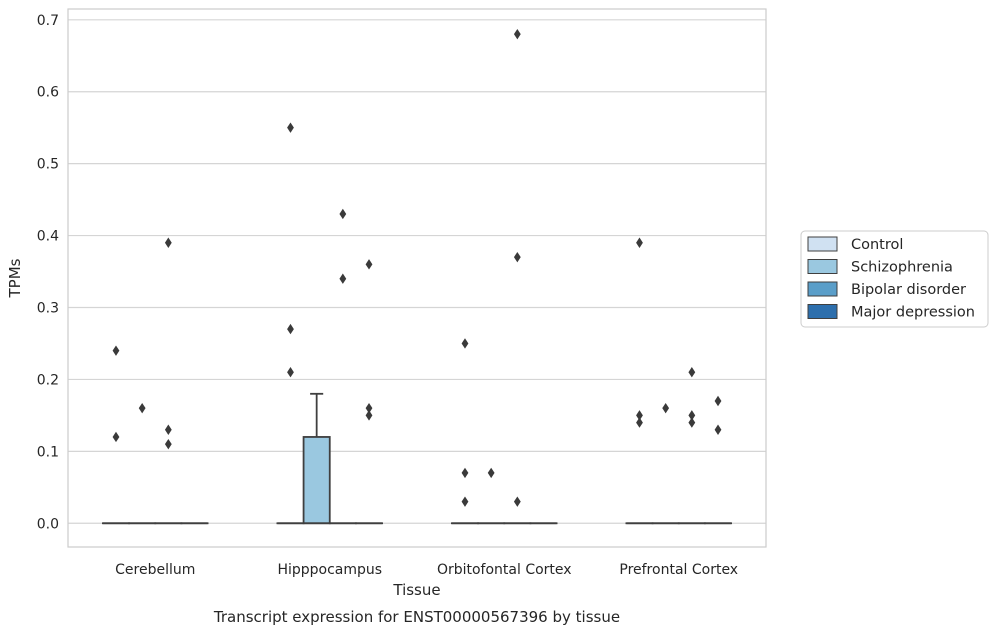 The width and height of the screenshot is (997, 634). What do you see at coordinates (913, 313) in the screenshot?
I see `legend-label: Major depression` at bounding box center [913, 313].